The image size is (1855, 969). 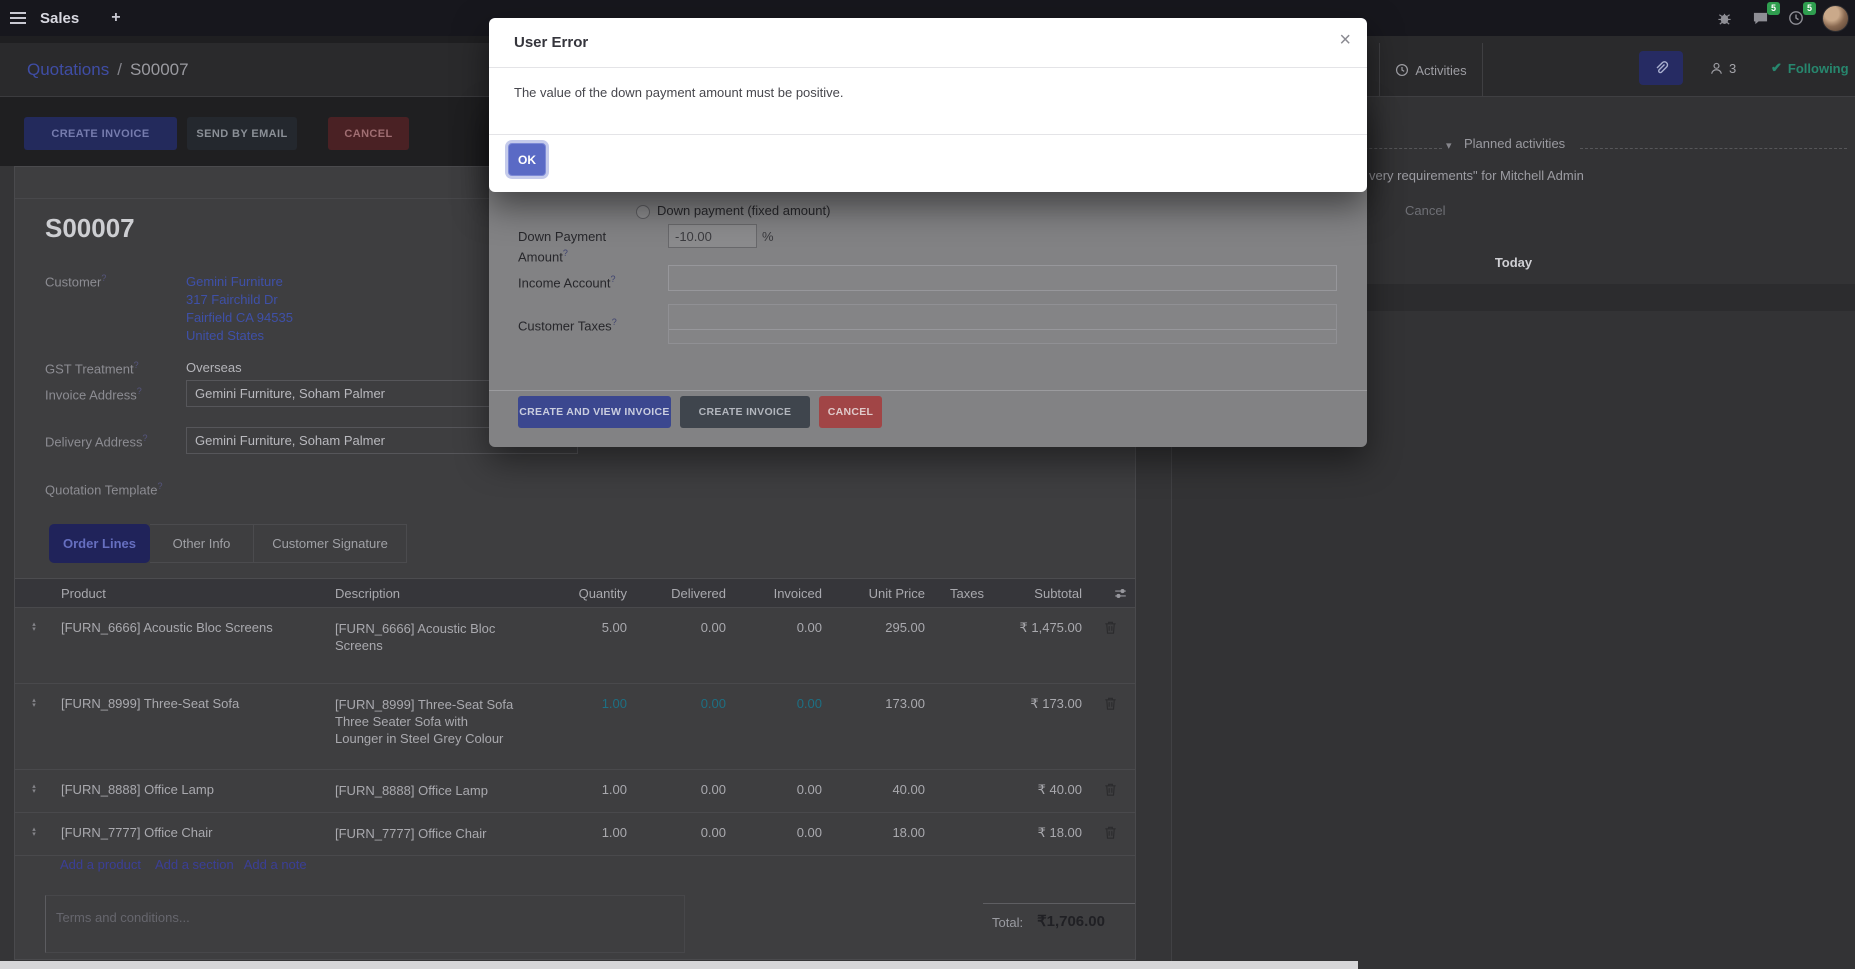 I want to click on dialog-cancel-button: CANCEL, so click(x=850, y=412).